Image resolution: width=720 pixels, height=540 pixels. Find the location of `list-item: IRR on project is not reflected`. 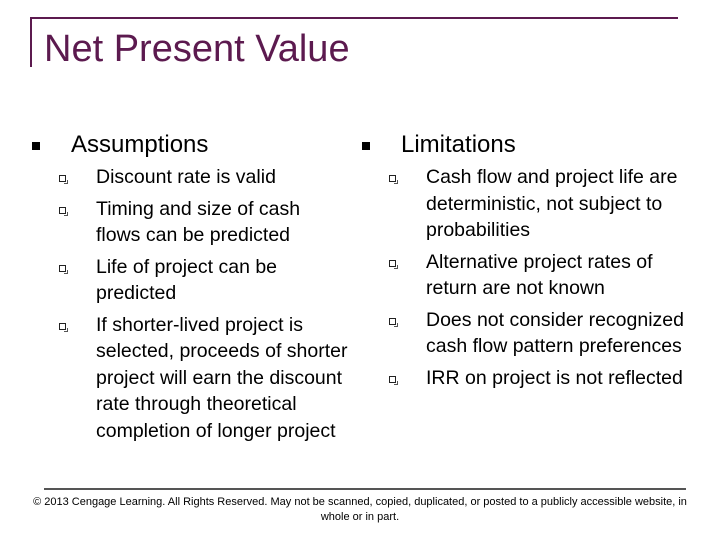

list-item: IRR on project is not reflected is located at coordinates (525, 378).